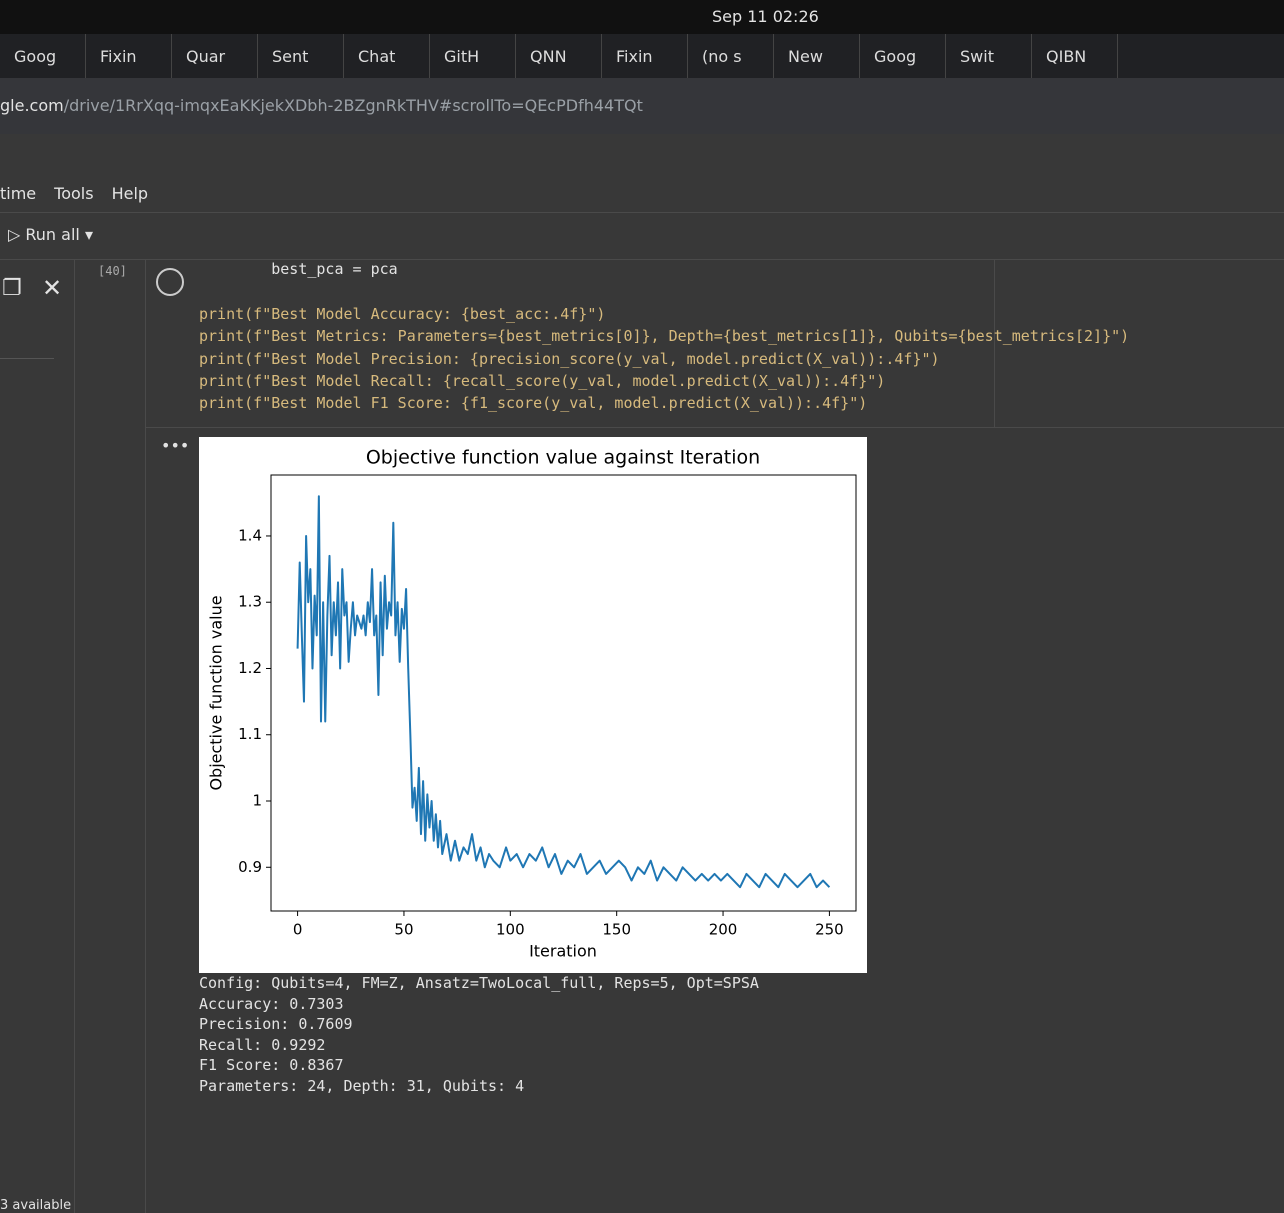 The image size is (1284, 1213). I want to click on x-tick-label: 200, so click(723, 930).